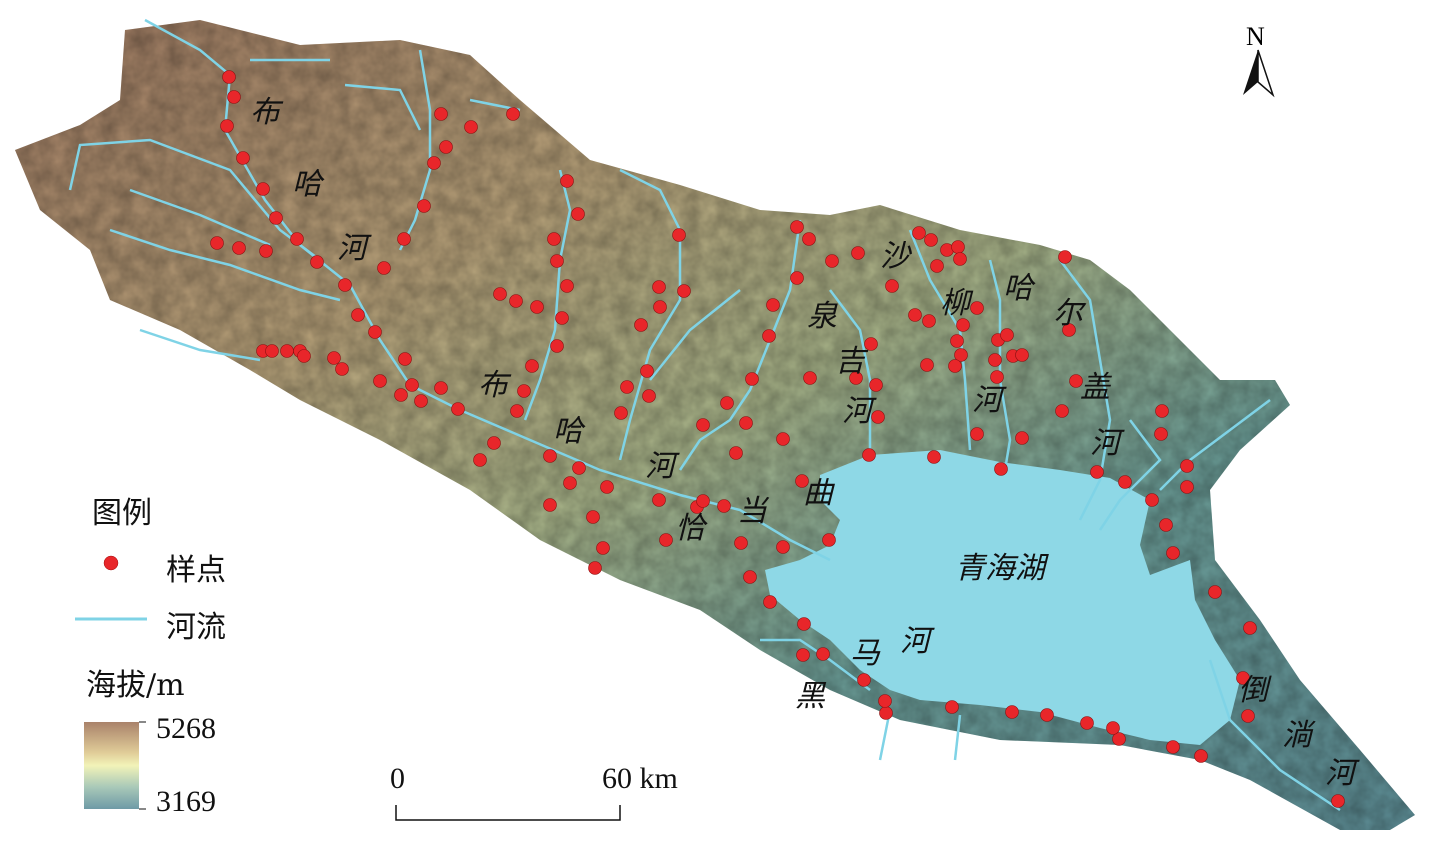 This screenshot has height=857, width=1430. I want to click on river-label-char: 沙, so click(896, 256).